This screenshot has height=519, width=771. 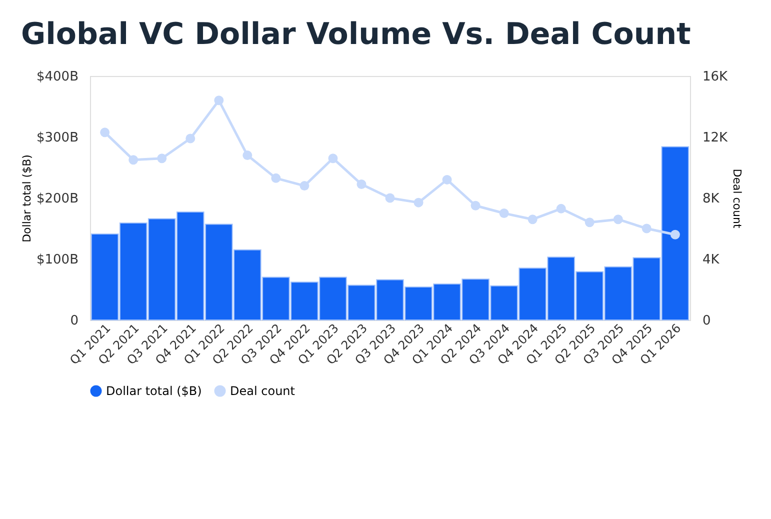 What do you see at coordinates (57, 77) in the screenshot?
I see `y-tick-label: $400B` at bounding box center [57, 77].